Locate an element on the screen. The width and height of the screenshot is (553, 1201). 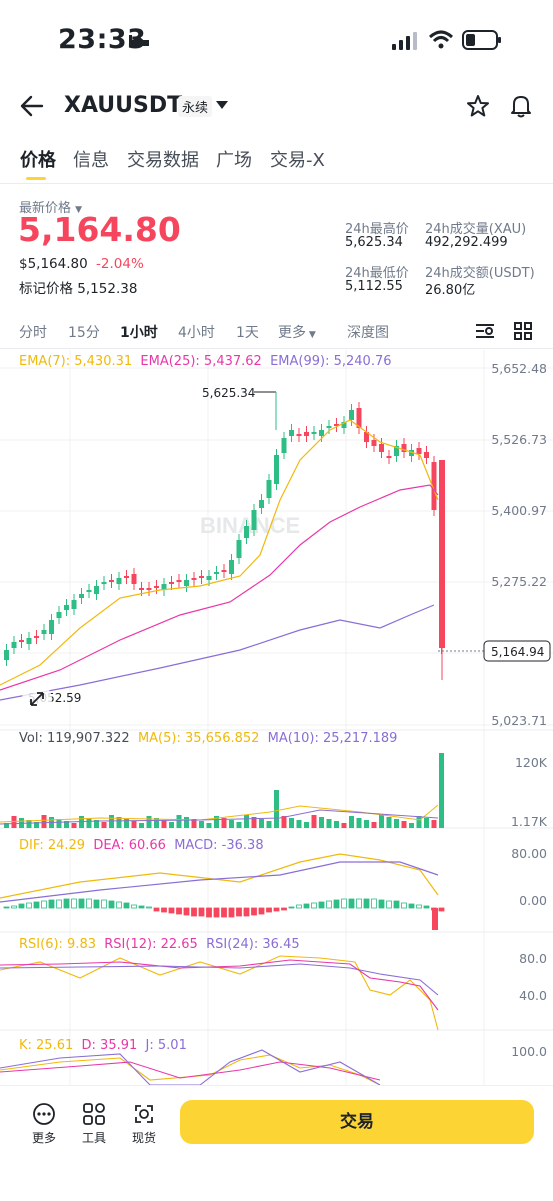
low-label: 24h最低价 is located at coordinates (377, 273).